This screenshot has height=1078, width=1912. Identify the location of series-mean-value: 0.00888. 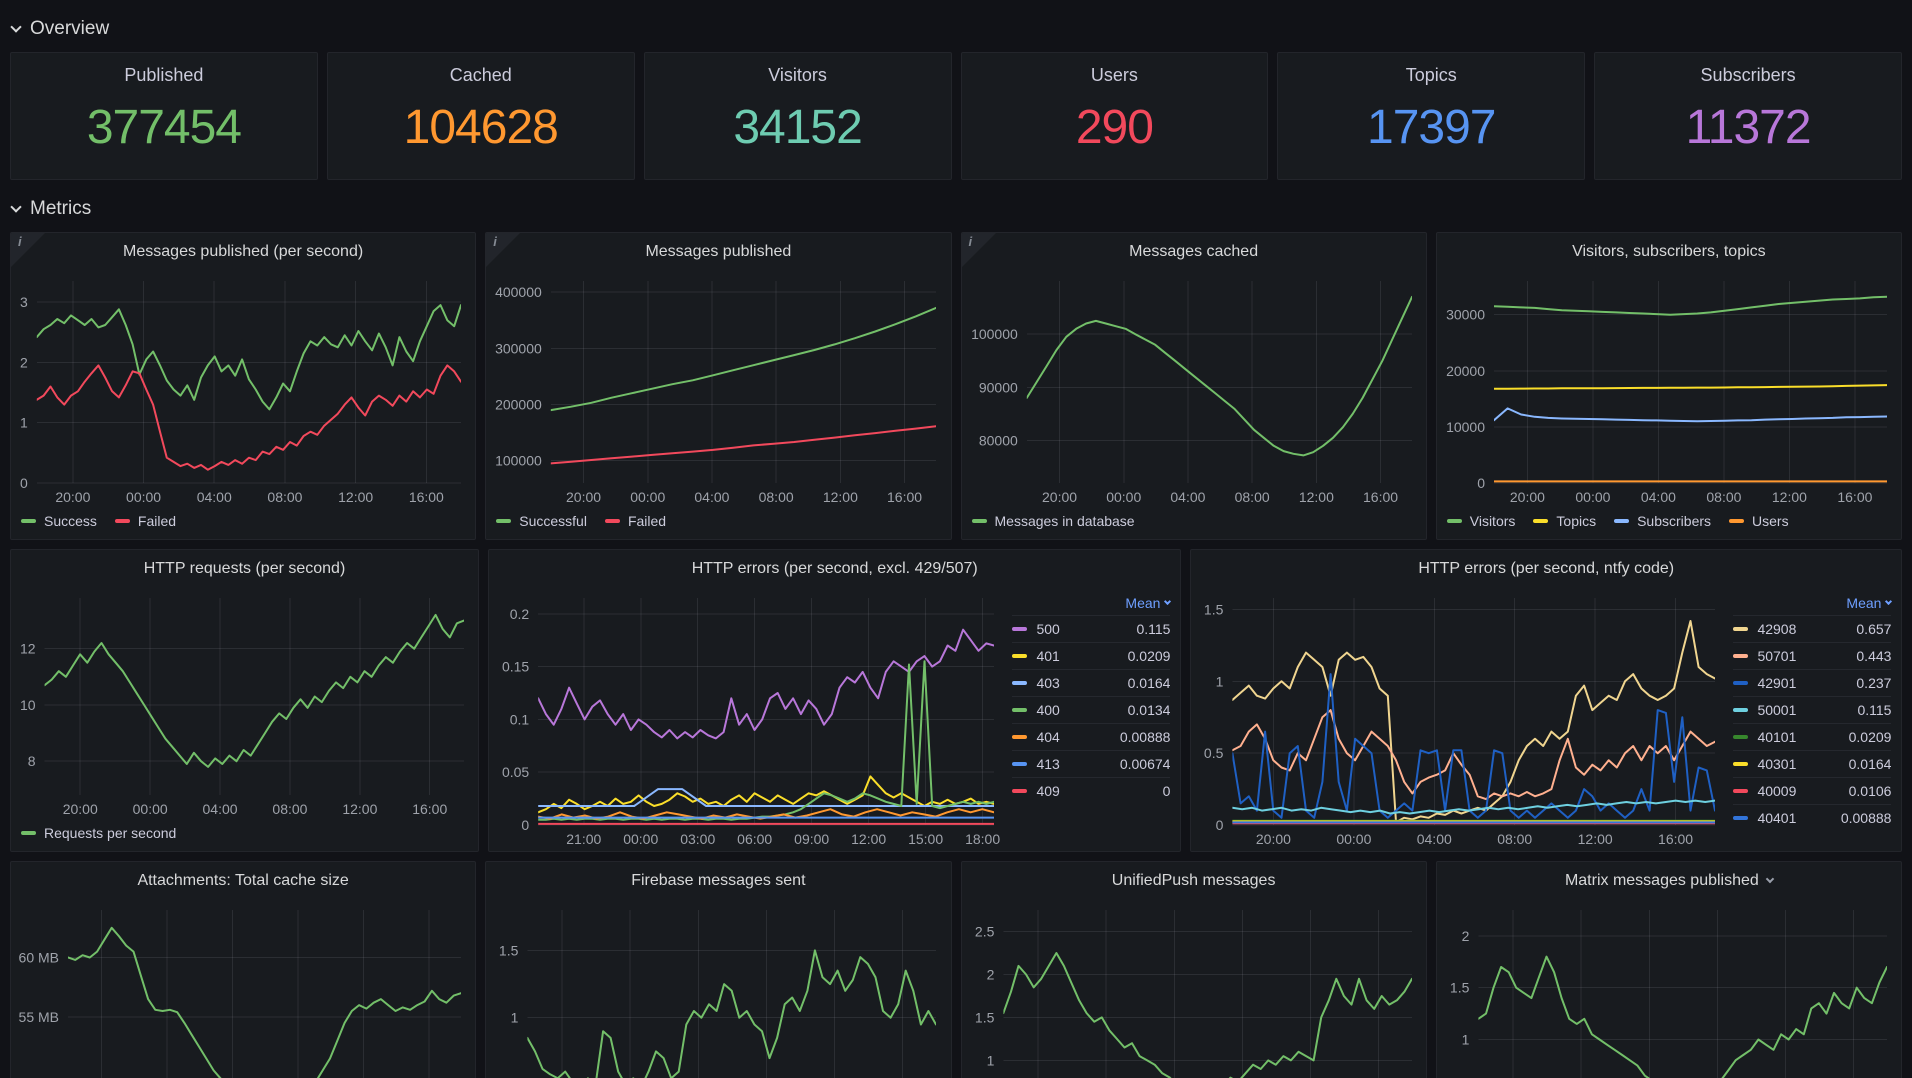
(1866, 818).